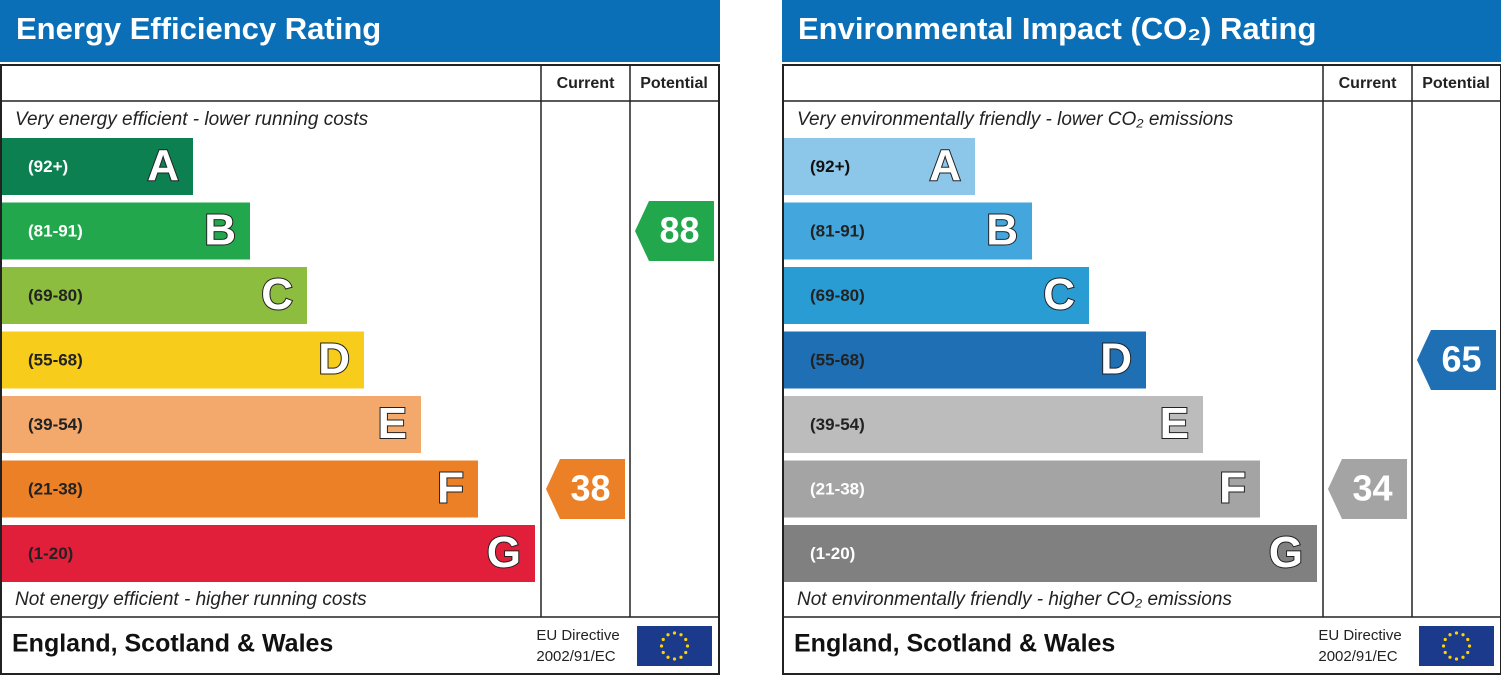  I want to click on rating-value: 88, so click(679, 230).